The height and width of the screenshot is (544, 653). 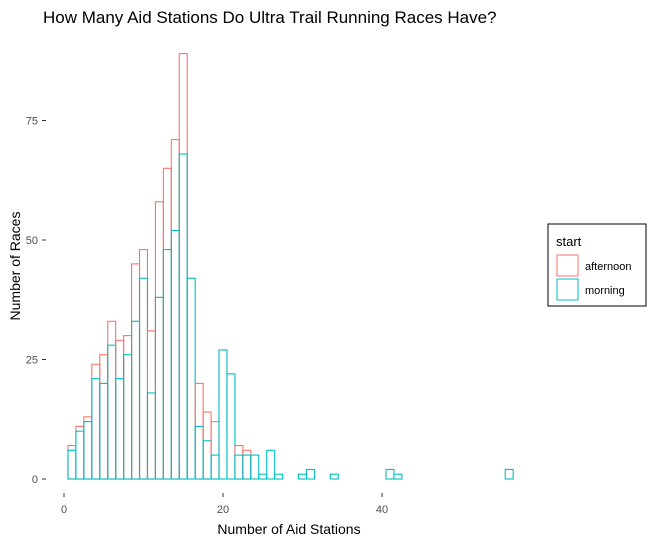 I want to click on legend-box, so click(x=597, y=265).